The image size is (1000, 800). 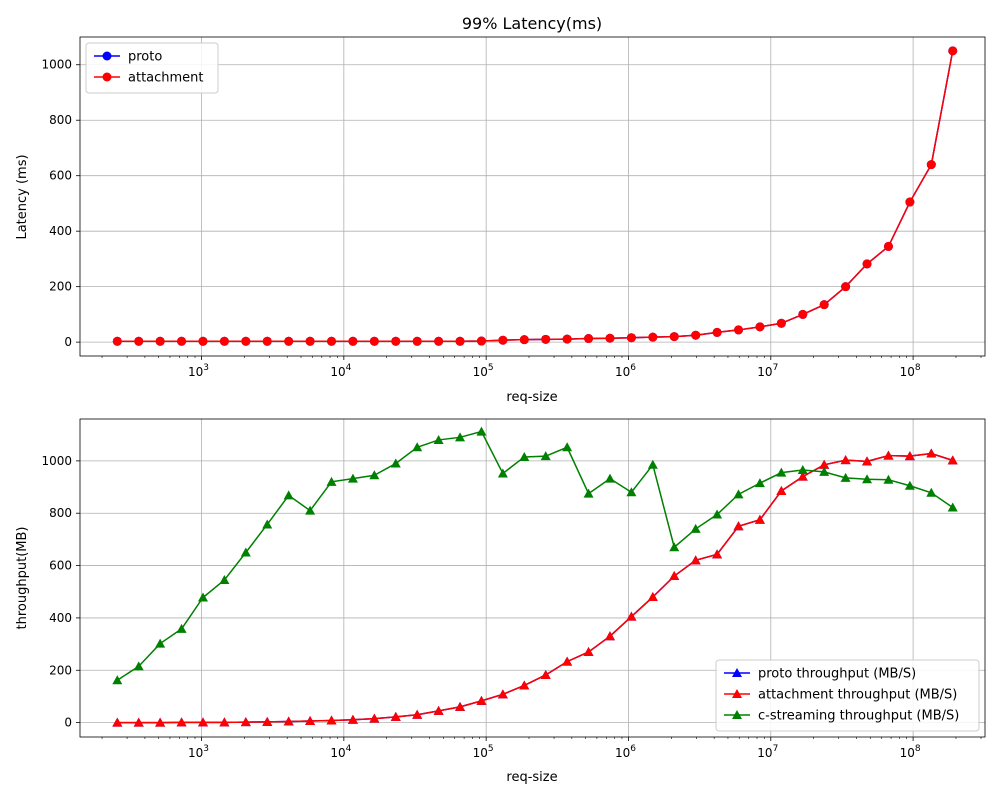 I want to click on legend-box, so click(x=847, y=695).